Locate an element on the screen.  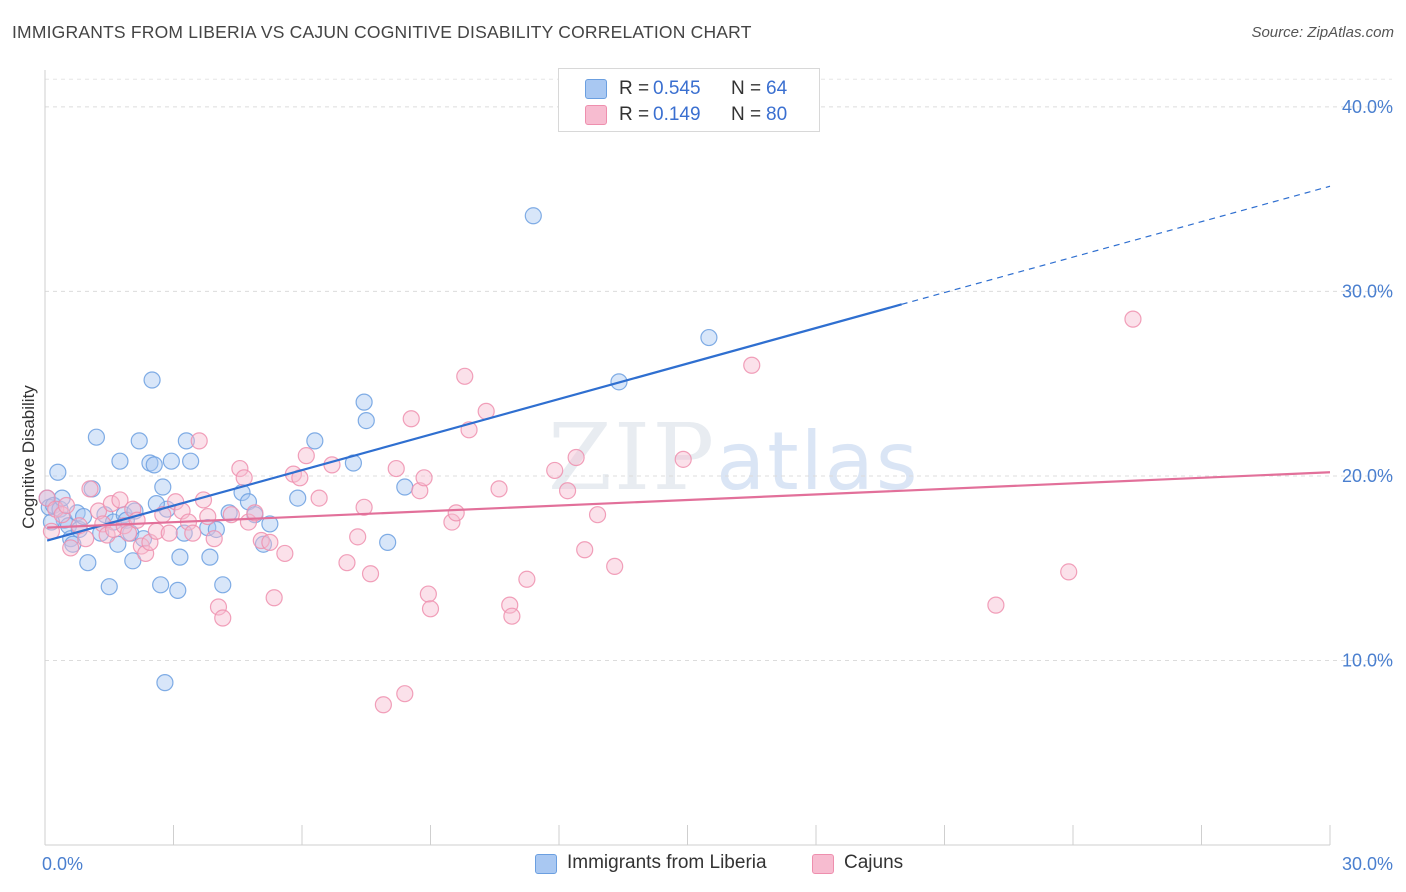
y-tick-label: 10.0% is located at coordinates (1367, 660).